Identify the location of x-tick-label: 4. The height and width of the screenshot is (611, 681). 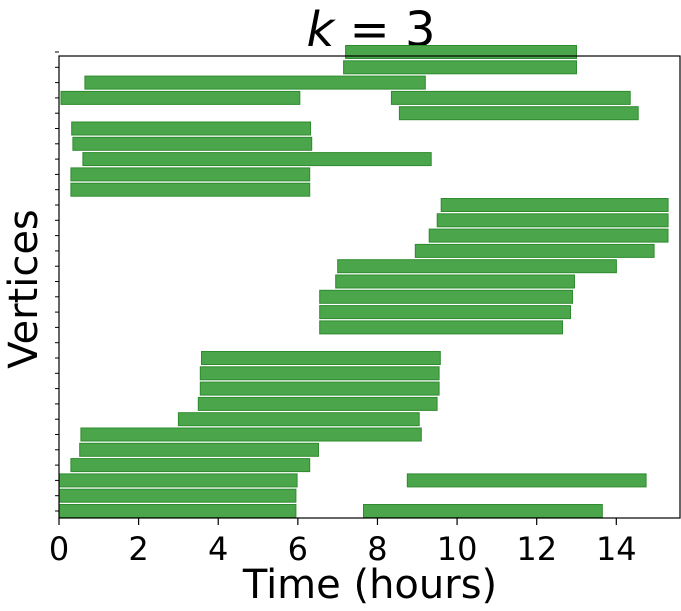
(218, 549).